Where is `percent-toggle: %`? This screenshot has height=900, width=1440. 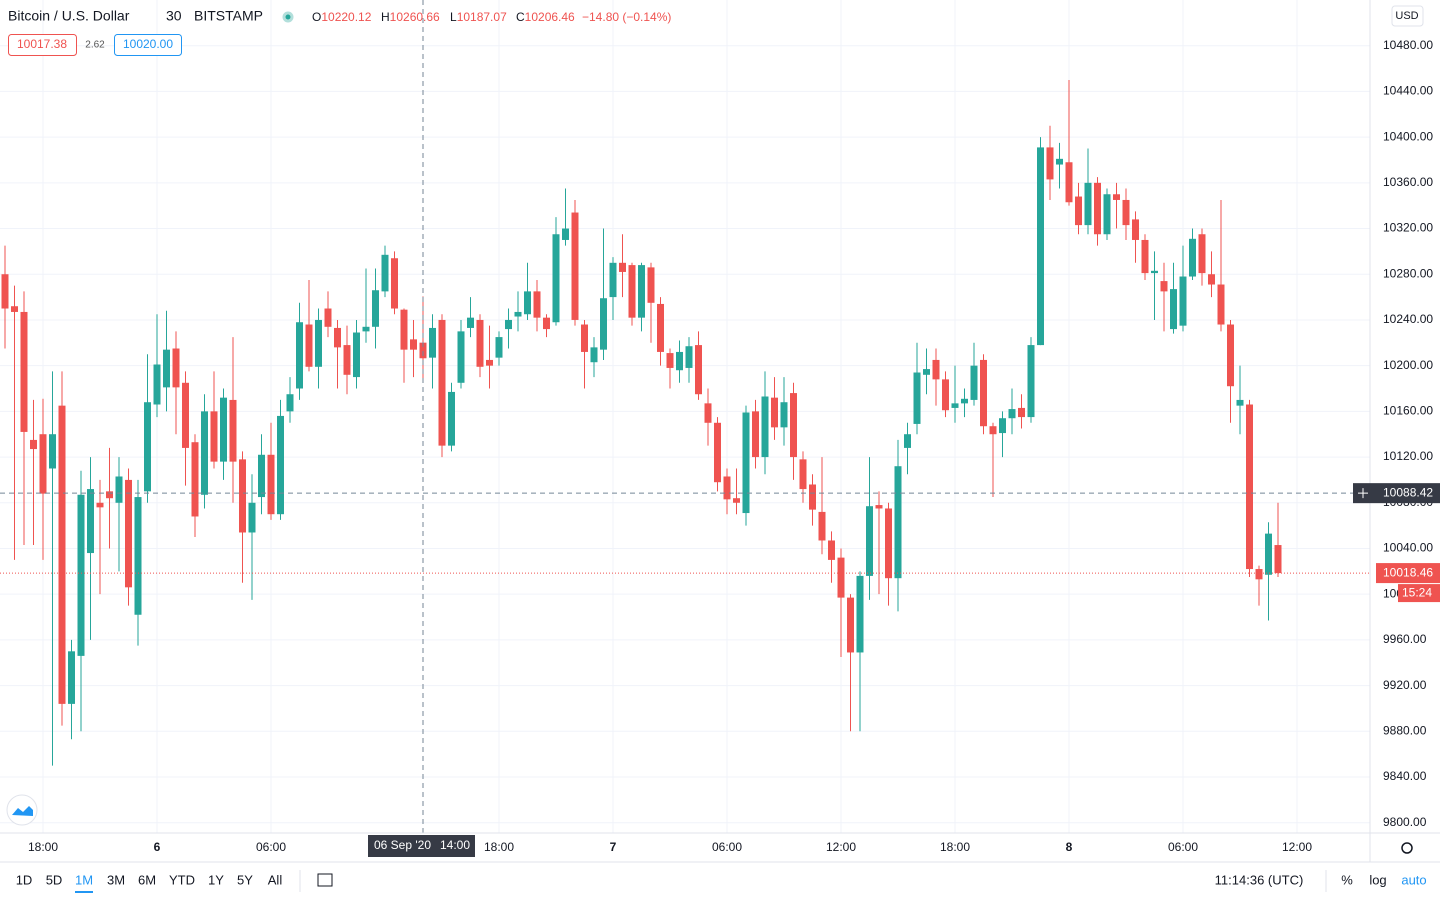 percent-toggle: % is located at coordinates (1347, 879).